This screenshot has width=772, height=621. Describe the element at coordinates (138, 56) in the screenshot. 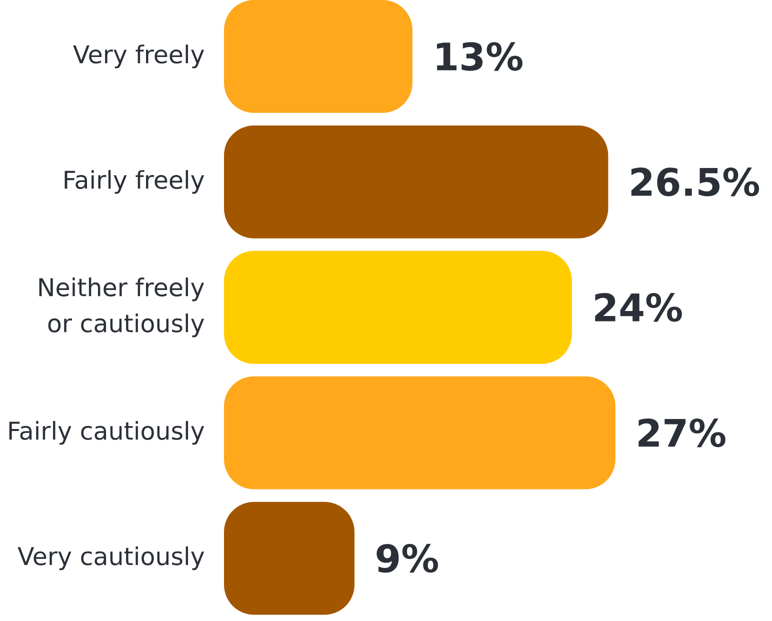

I see `y-tick-label: Very freely` at that location.